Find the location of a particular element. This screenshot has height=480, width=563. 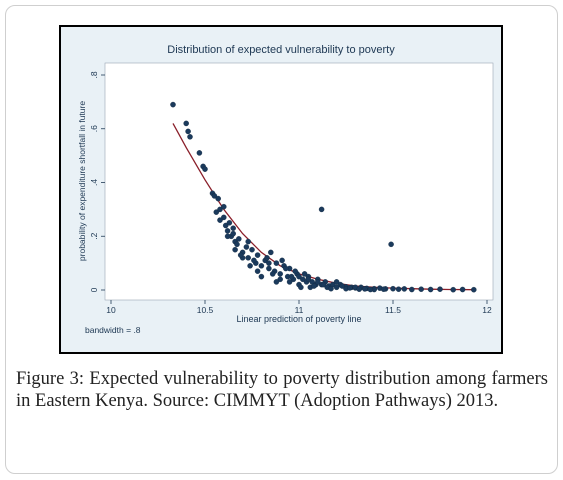

y-tick-label: .4 is located at coordinates (94, 182).